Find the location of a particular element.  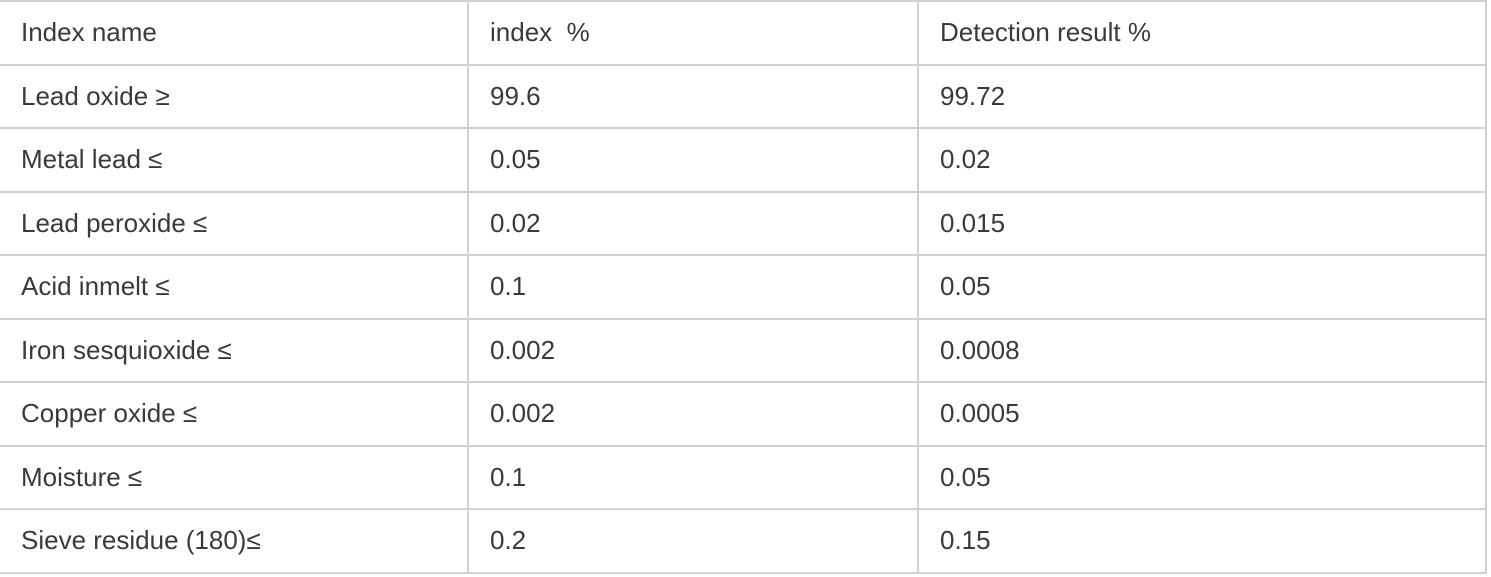

table-row: Copper oxide ≤ 0.002 0.0005 is located at coordinates (743, 414).